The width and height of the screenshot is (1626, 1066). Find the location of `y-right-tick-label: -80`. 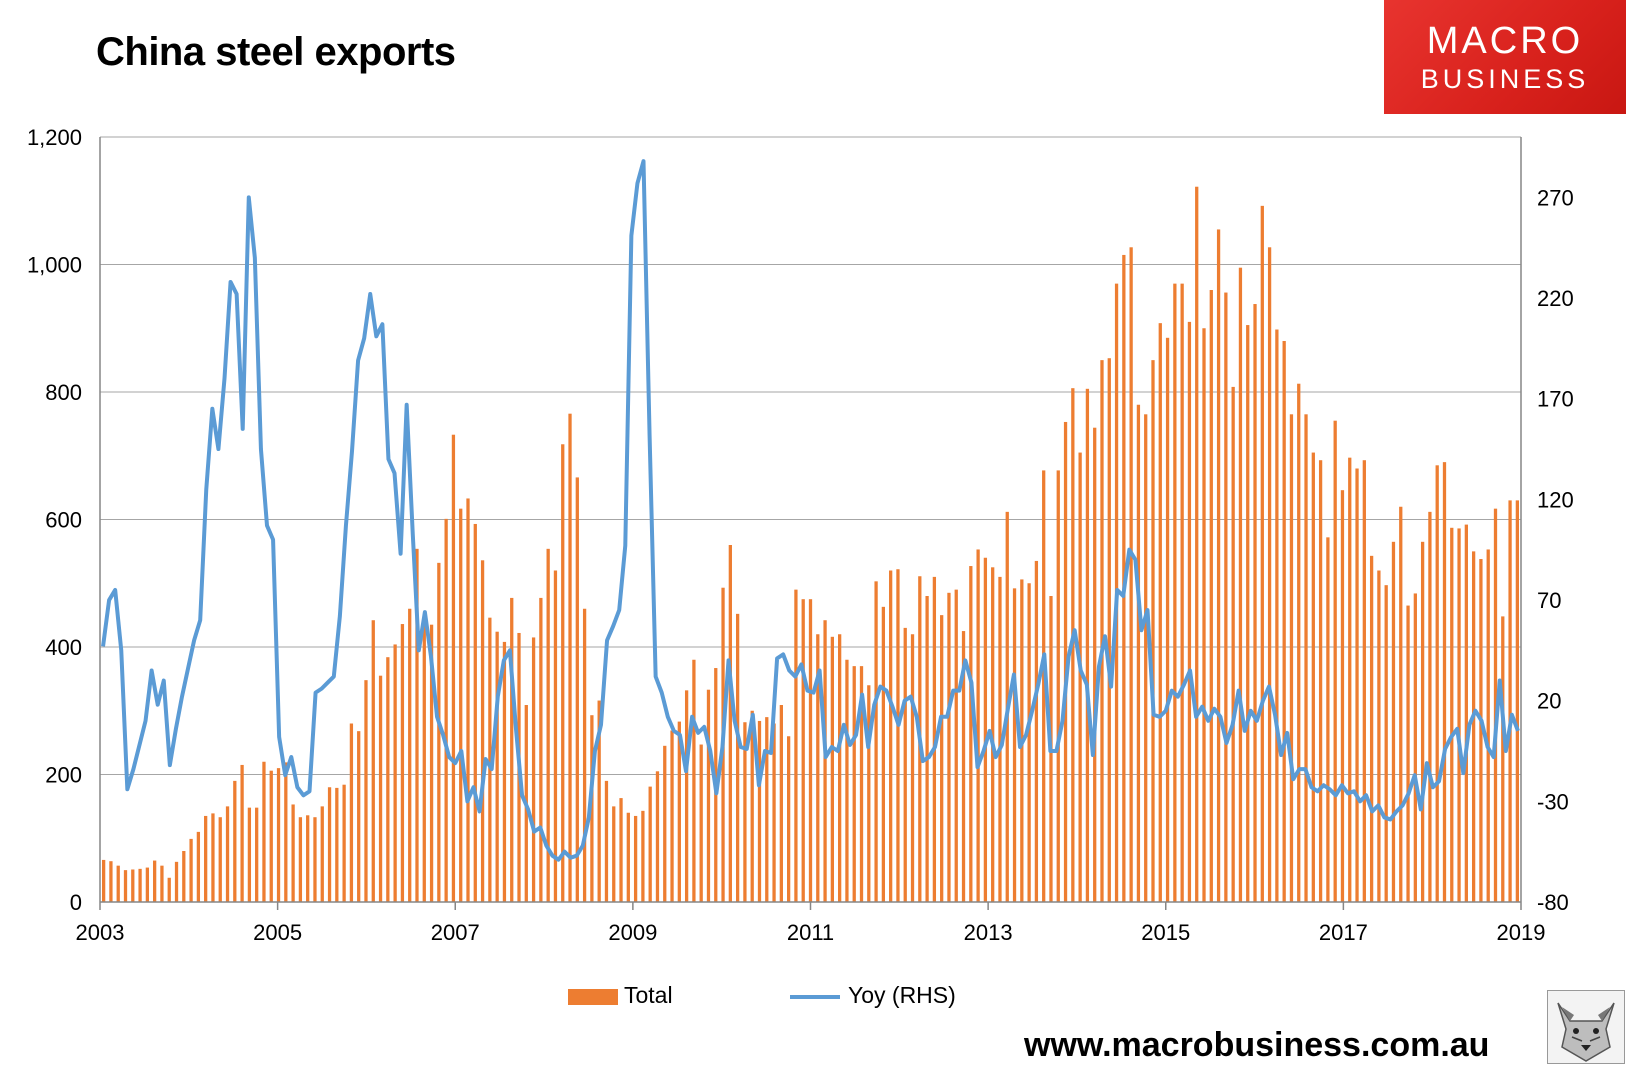

y-right-tick-label: -80 is located at coordinates (1553, 902).